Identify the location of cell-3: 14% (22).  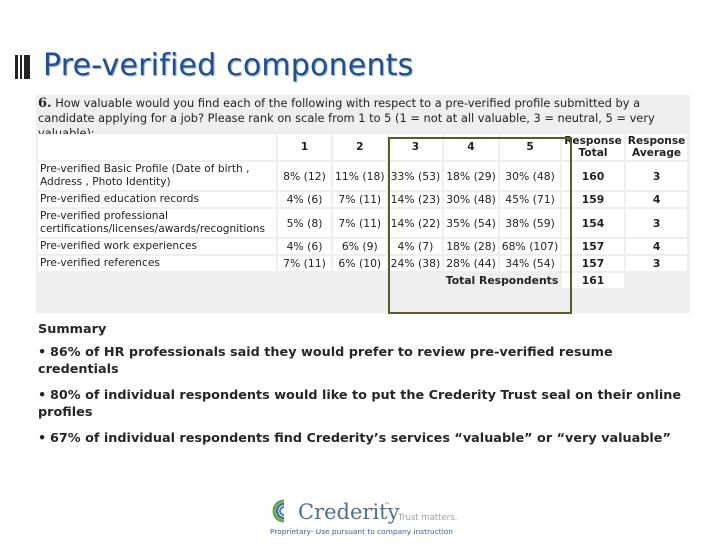
(415, 223).